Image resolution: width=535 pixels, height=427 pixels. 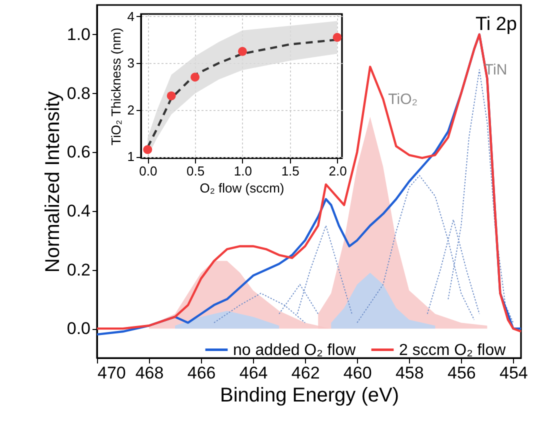 What do you see at coordinates (53, 182) in the screenshot?
I see `y-axis-title: Normalized Intensity` at bounding box center [53, 182].